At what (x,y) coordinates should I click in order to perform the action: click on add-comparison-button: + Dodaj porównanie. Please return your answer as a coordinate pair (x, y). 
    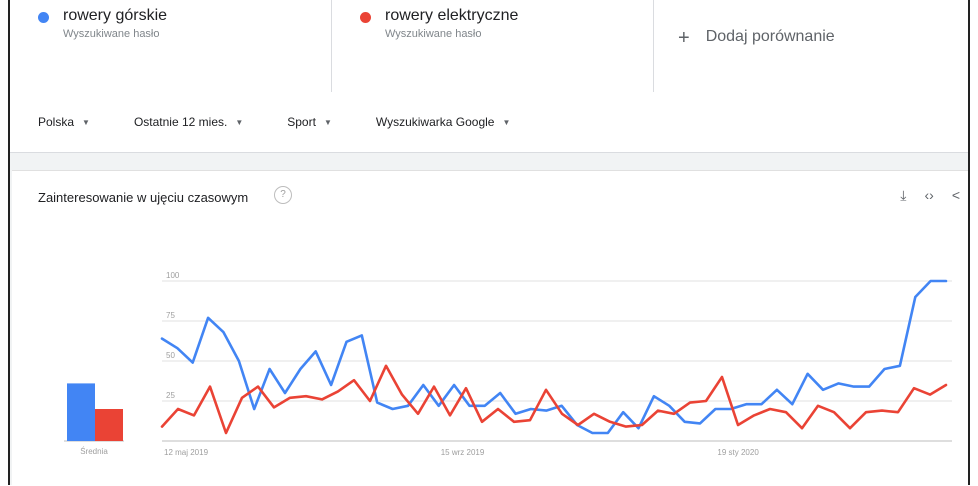
    Looking at the image, I should click on (811, 46).